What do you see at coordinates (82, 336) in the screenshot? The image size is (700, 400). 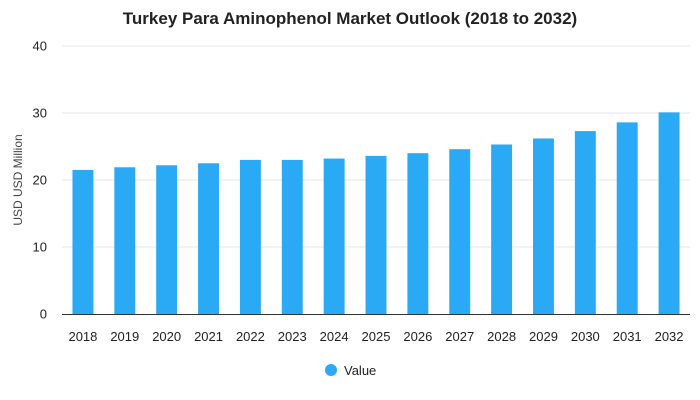 I see `x-tick-label: 2018` at bounding box center [82, 336].